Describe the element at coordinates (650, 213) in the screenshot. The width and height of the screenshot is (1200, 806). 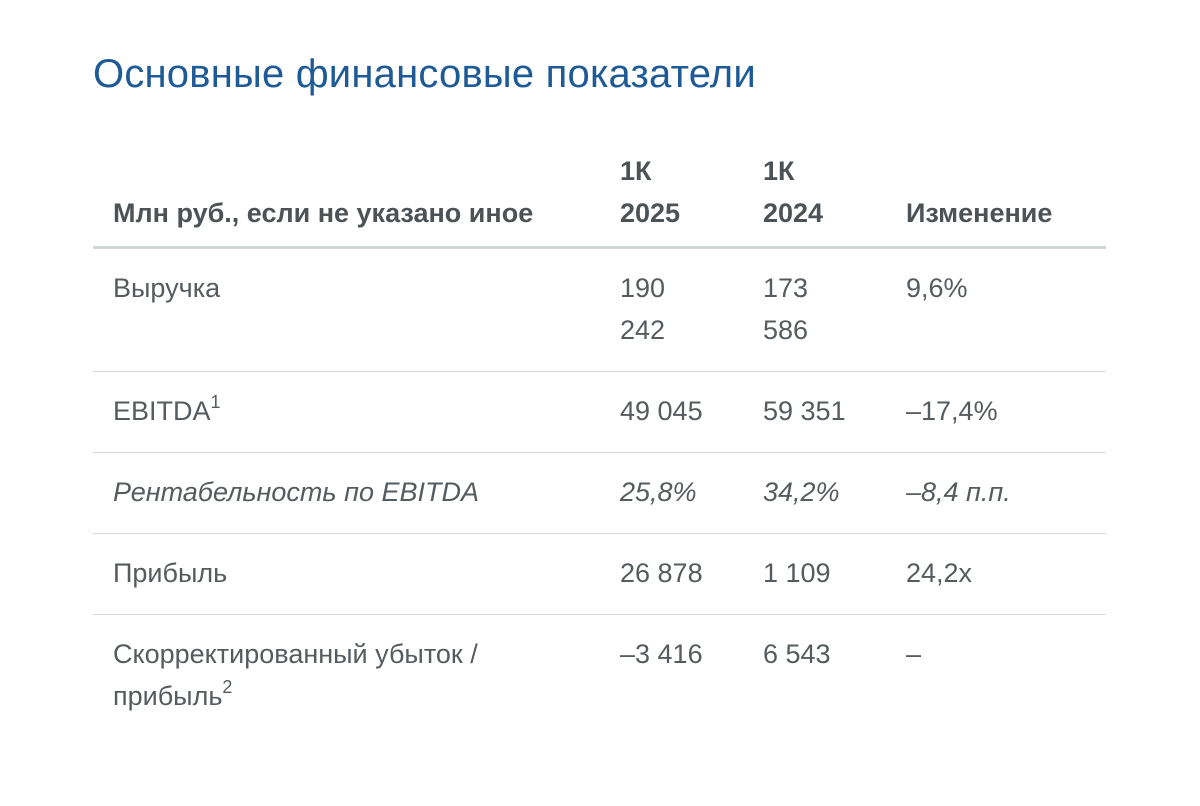
I see `header-q1-2025-year: 2025` at that location.